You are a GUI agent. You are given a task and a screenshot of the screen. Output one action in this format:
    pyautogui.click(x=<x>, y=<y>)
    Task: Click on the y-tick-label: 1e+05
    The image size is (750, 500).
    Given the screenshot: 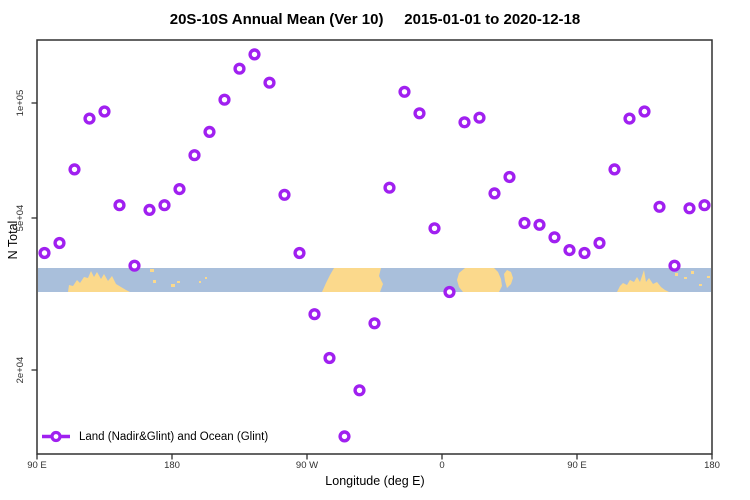 What is the action you would take?
    pyautogui.click(x=20, y=103)
    